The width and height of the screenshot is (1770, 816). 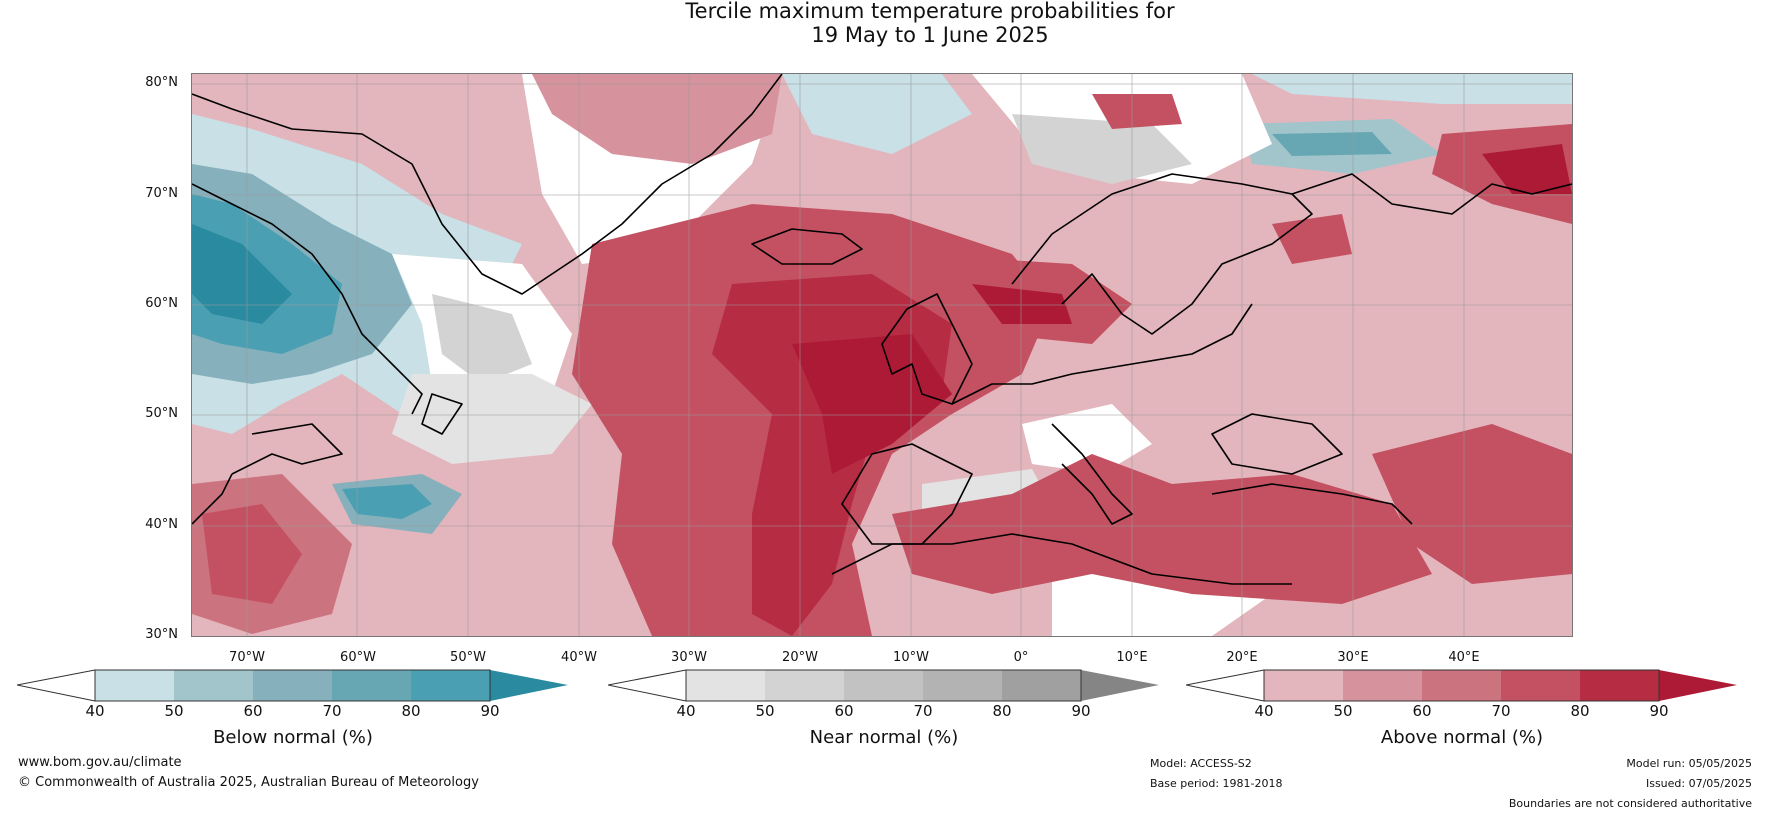 I want to click on coast-iceland, so click(x=807, y=246).